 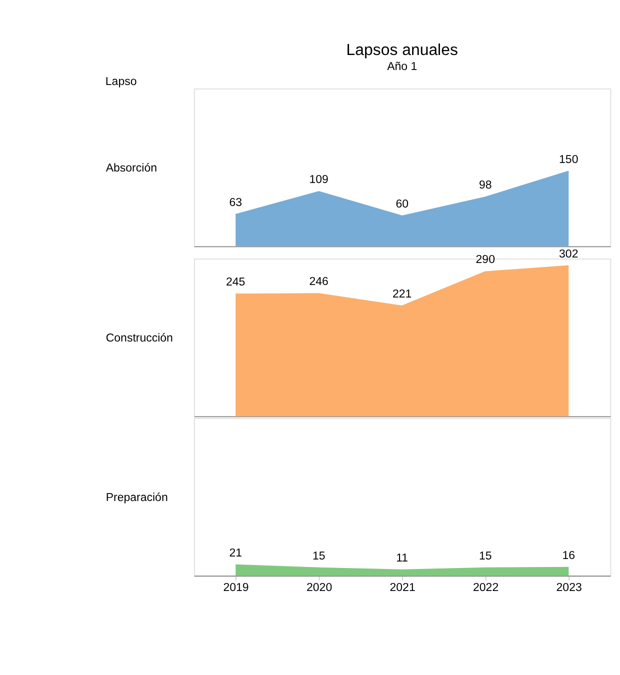 What do you see at coordinates (319, 588) in the screenshot?
I see `x-tick-label: 2020` at bounding box center [319, 588].